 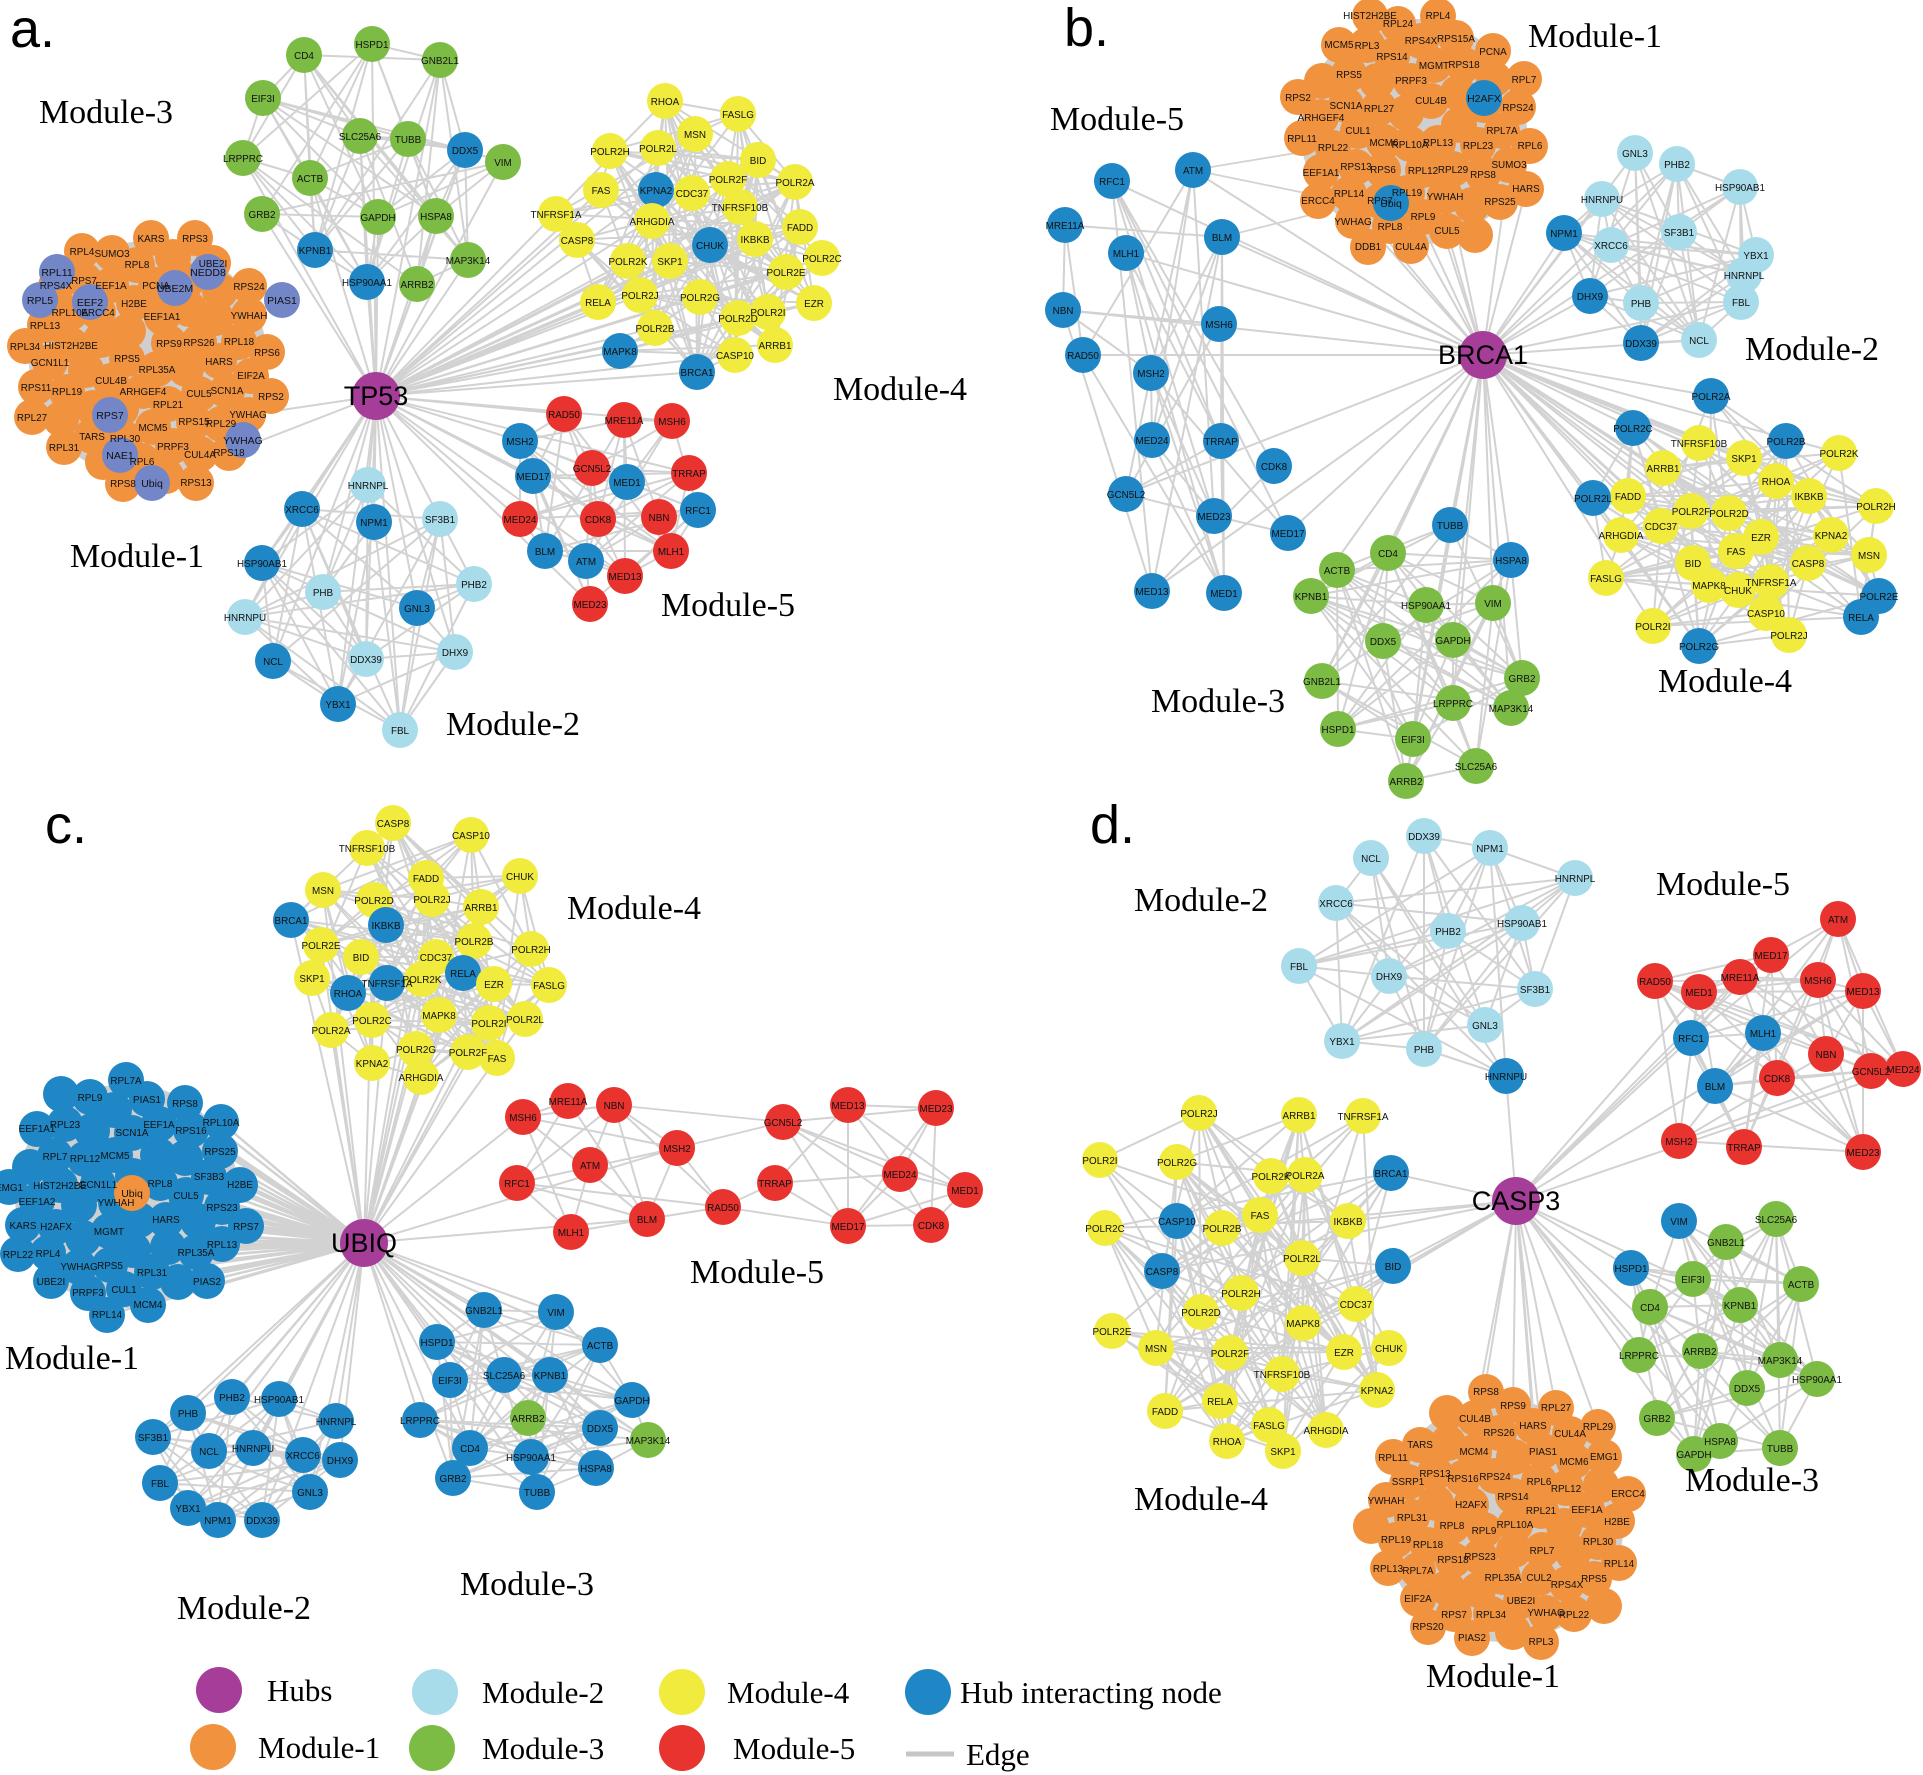 I want to click on svg-text: YWHAG, so click(x=1352, y=222).